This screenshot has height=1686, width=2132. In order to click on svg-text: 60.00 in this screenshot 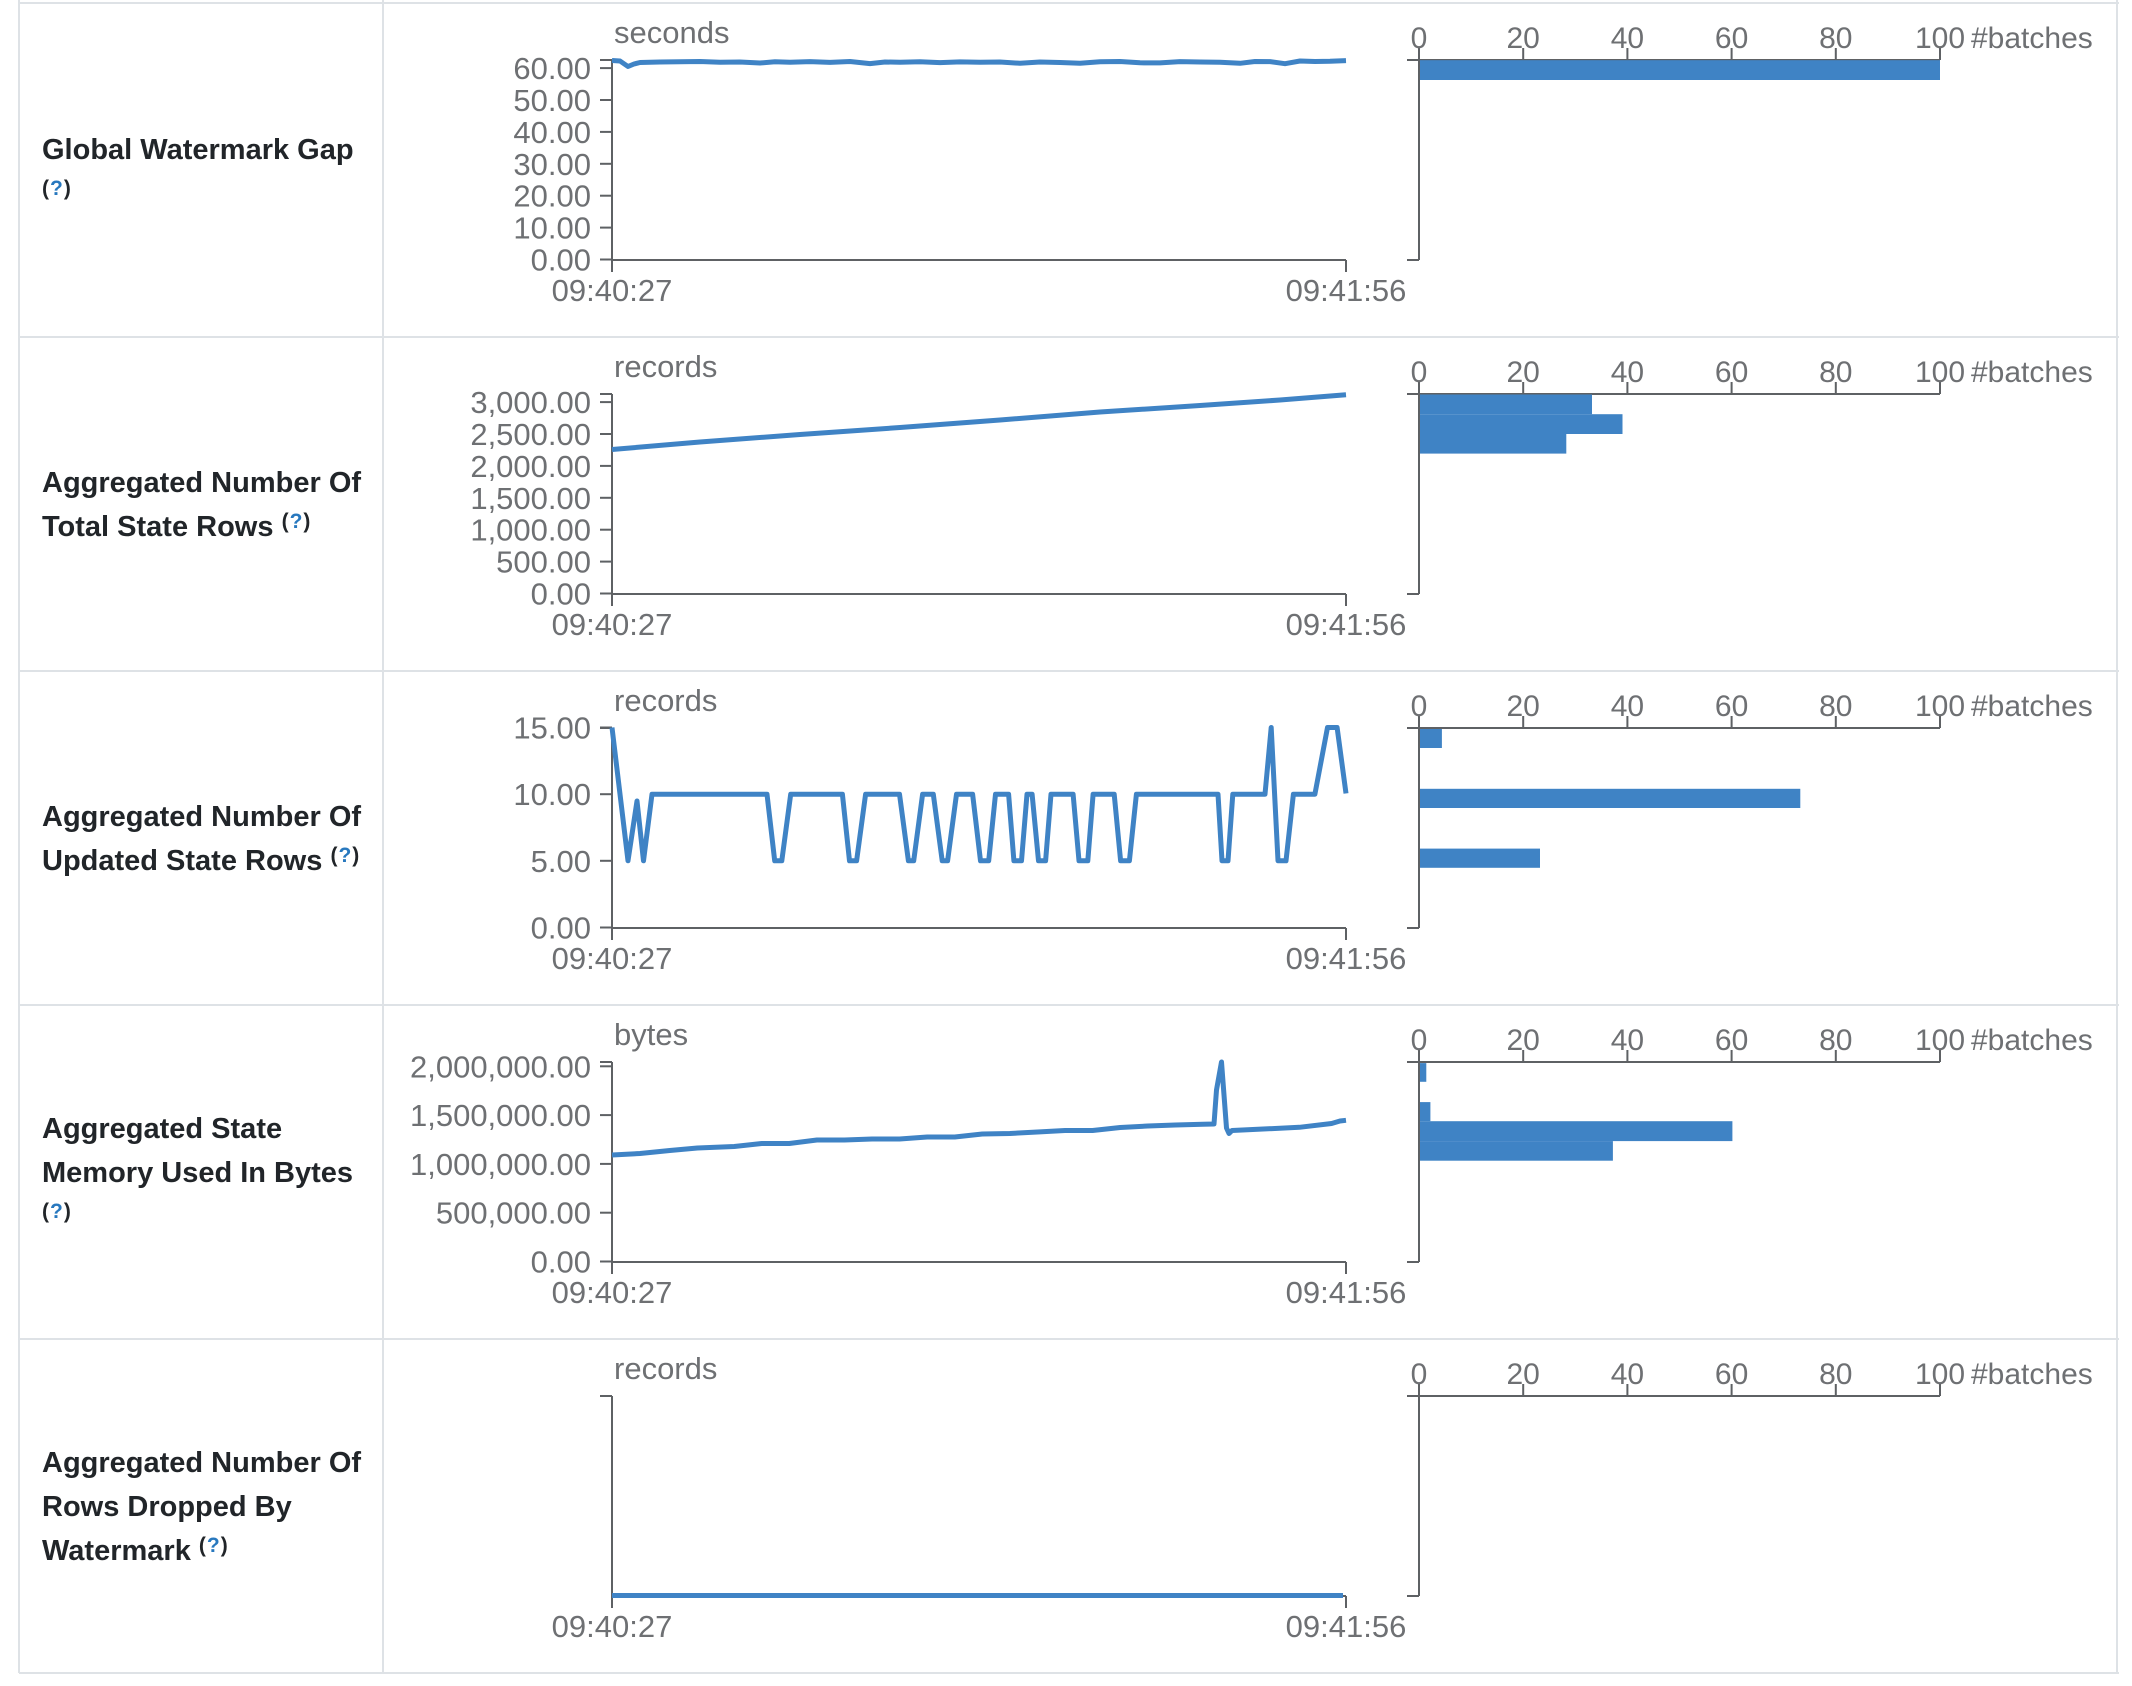, I will do `click(552, 68)`.